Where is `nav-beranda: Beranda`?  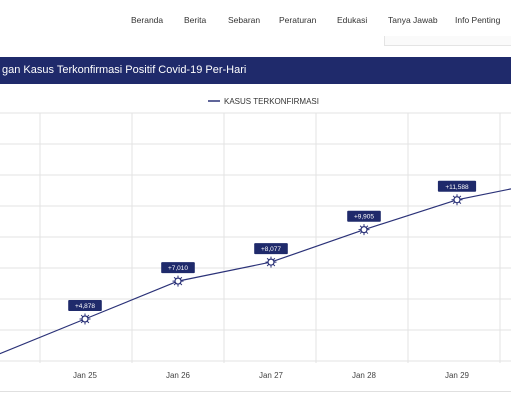
nav-beranda: Beranda is located at coordinates (147, 20).